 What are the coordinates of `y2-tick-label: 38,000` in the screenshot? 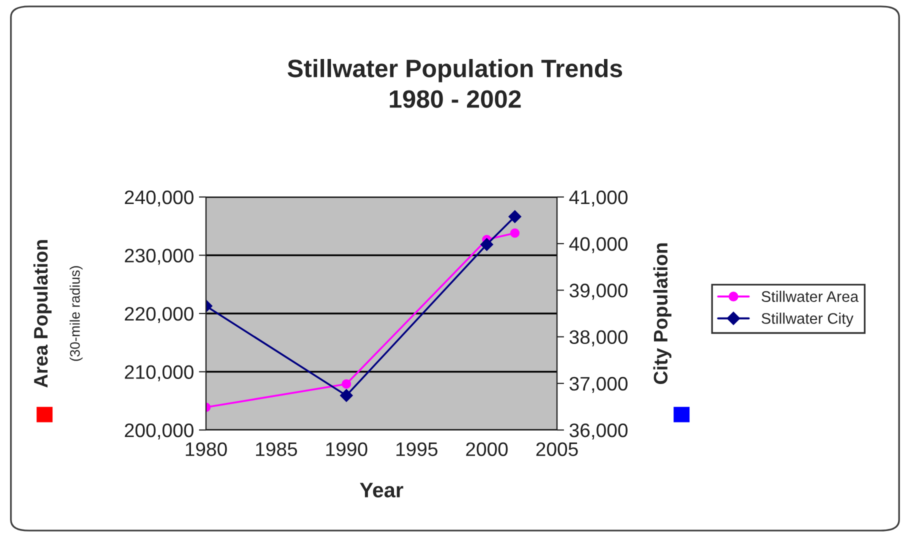 It's located at (599, 338).